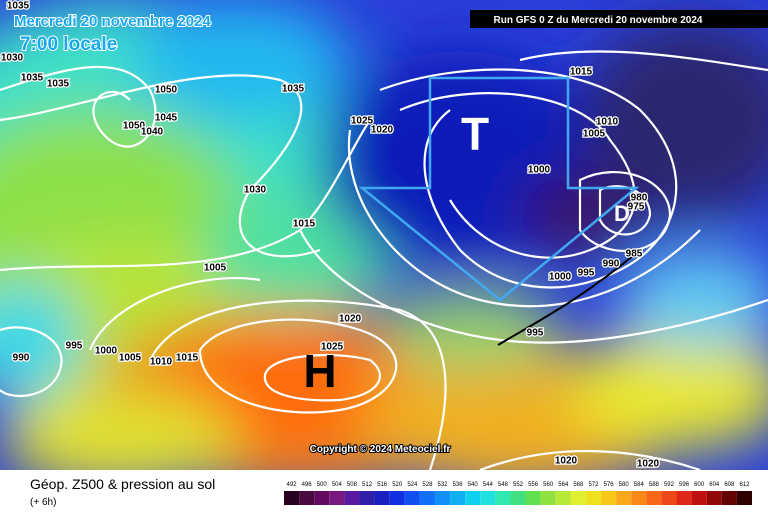 The height and width of the screenshot is (512, 768). Describe the element at coordinates (533, 485) in the screenshot. I see `scale-label: 556` at that location.